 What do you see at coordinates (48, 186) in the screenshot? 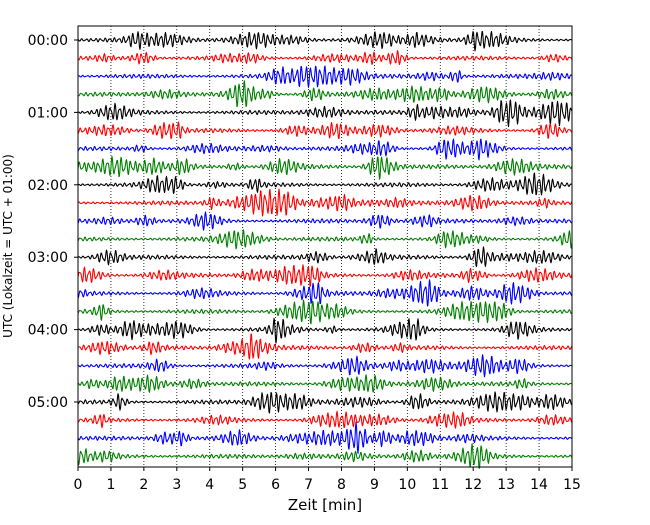
I see `y-tick-label: 02:00` at bounding box center [48, 186].